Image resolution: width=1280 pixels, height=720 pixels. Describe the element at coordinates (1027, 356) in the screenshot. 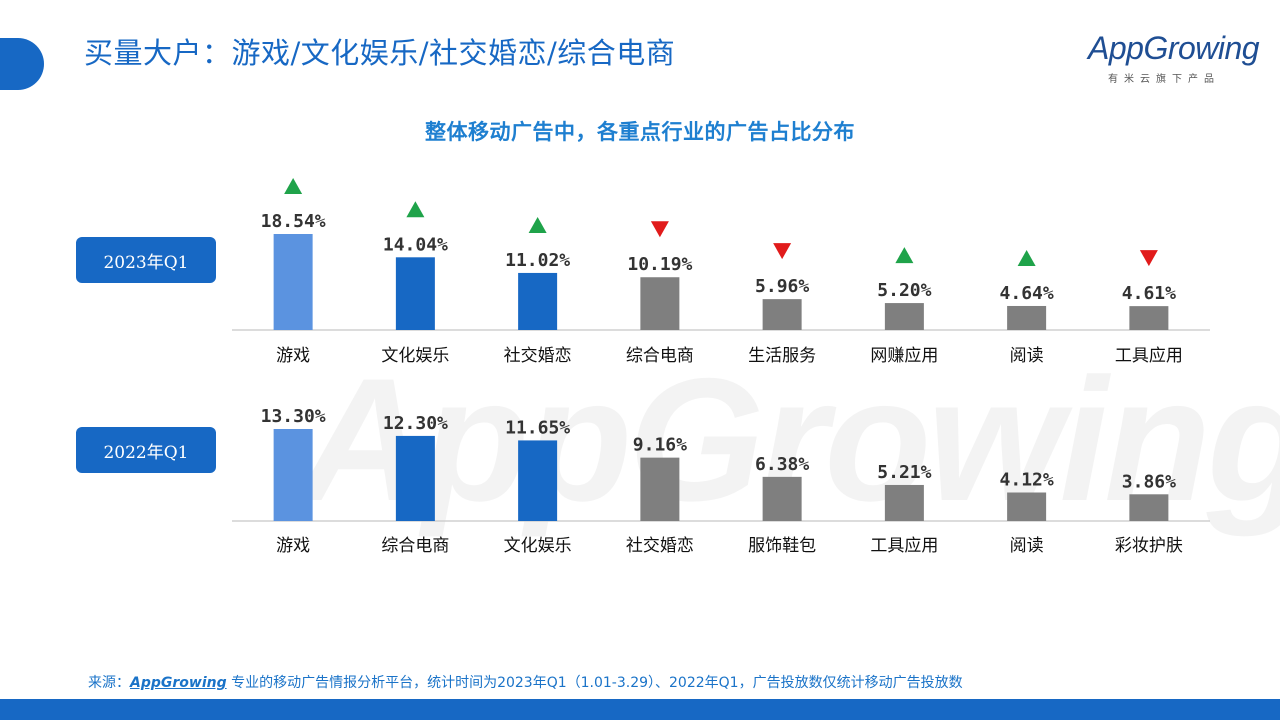

I see `category-label-2023-7: 阅读` at that location.